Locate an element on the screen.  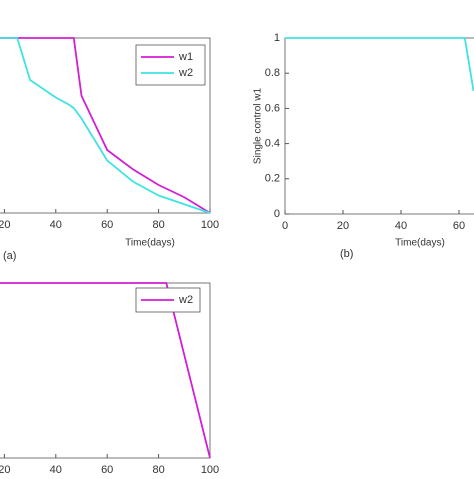
legend-box is located at coordinates (170, 65).